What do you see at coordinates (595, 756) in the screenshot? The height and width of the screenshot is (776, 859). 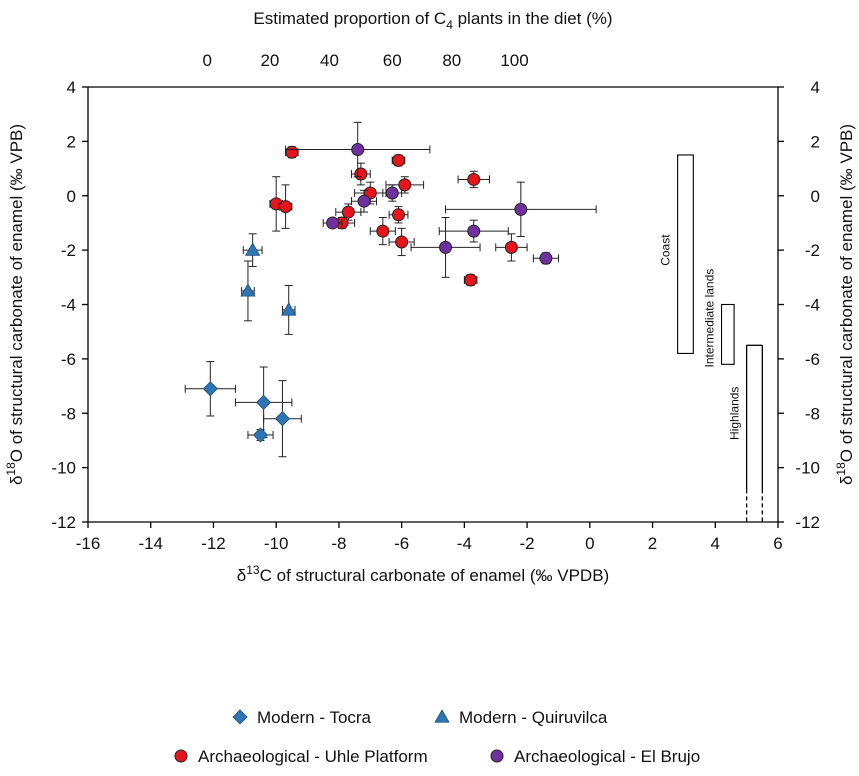 I see `legend-item: Archaeological - El Brujo` at bounding box center [595, 756].